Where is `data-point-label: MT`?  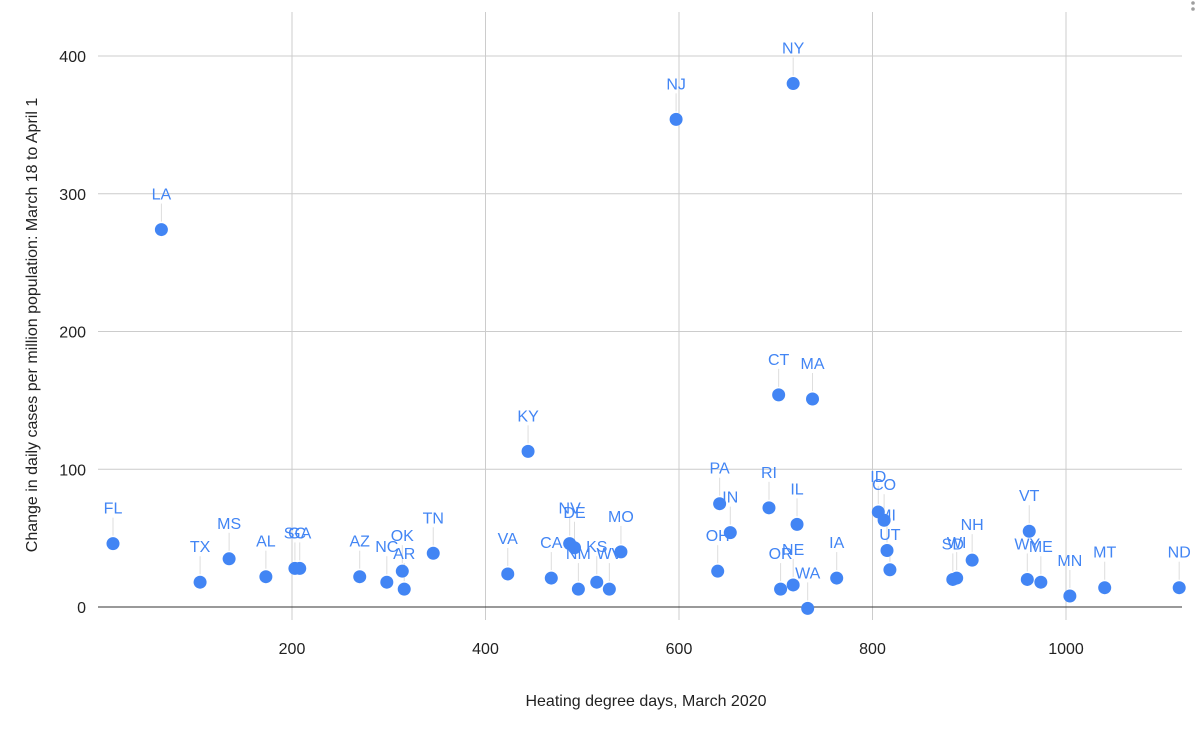
data-point-label: MT is located at coordinates (1104, 553).